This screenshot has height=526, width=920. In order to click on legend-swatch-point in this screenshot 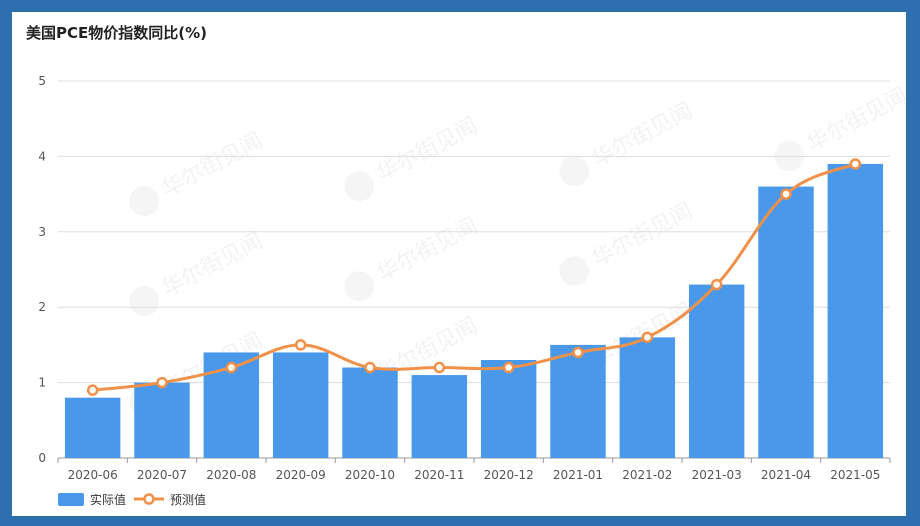, I will do `click(149, 499)`.